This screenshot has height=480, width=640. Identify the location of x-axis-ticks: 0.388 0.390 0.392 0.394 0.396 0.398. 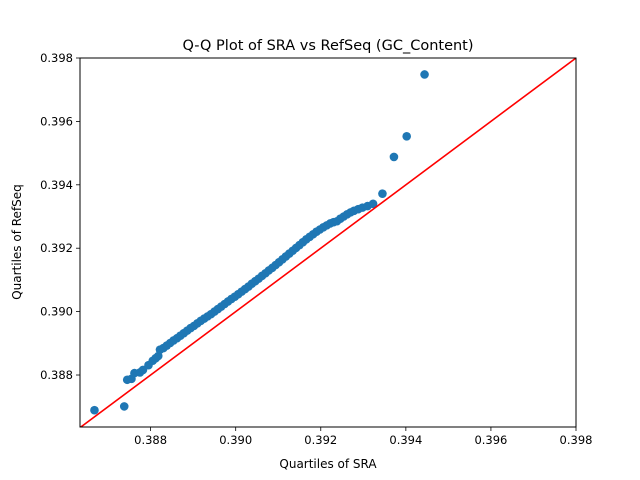
(363, 437).